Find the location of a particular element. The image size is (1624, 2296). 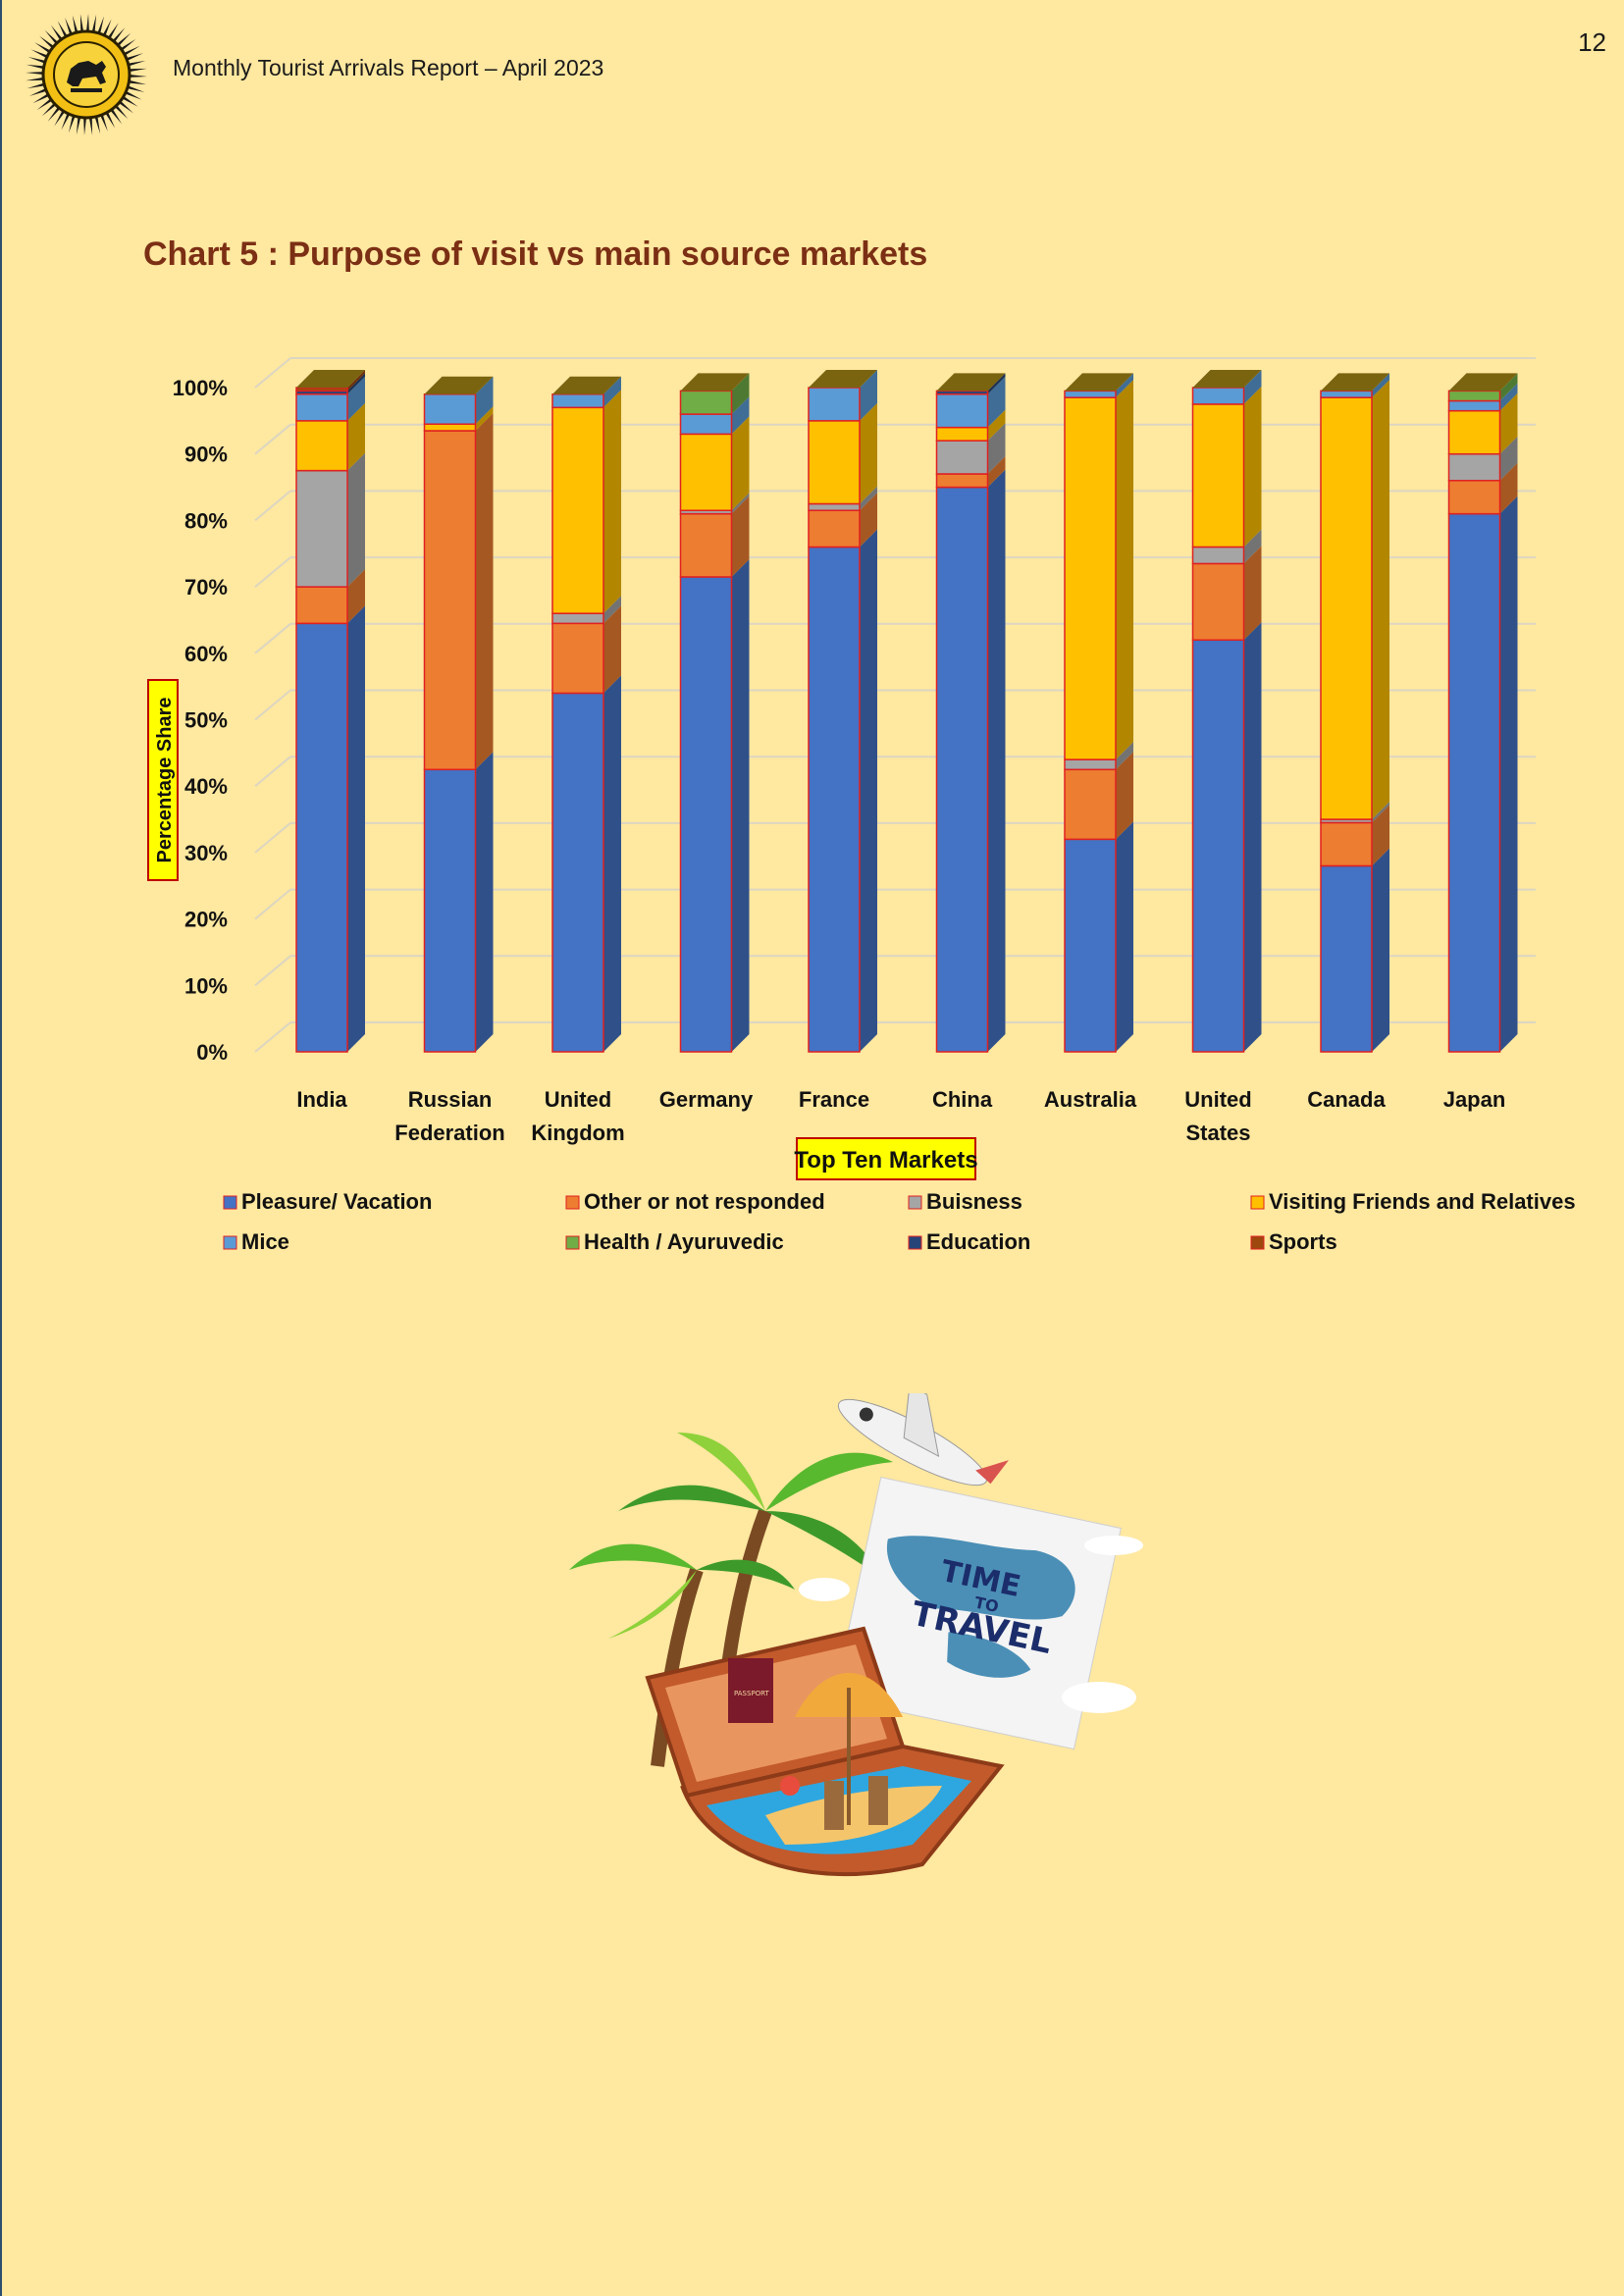

y-tick-label: 0% is located at coordinates (212, 1052).